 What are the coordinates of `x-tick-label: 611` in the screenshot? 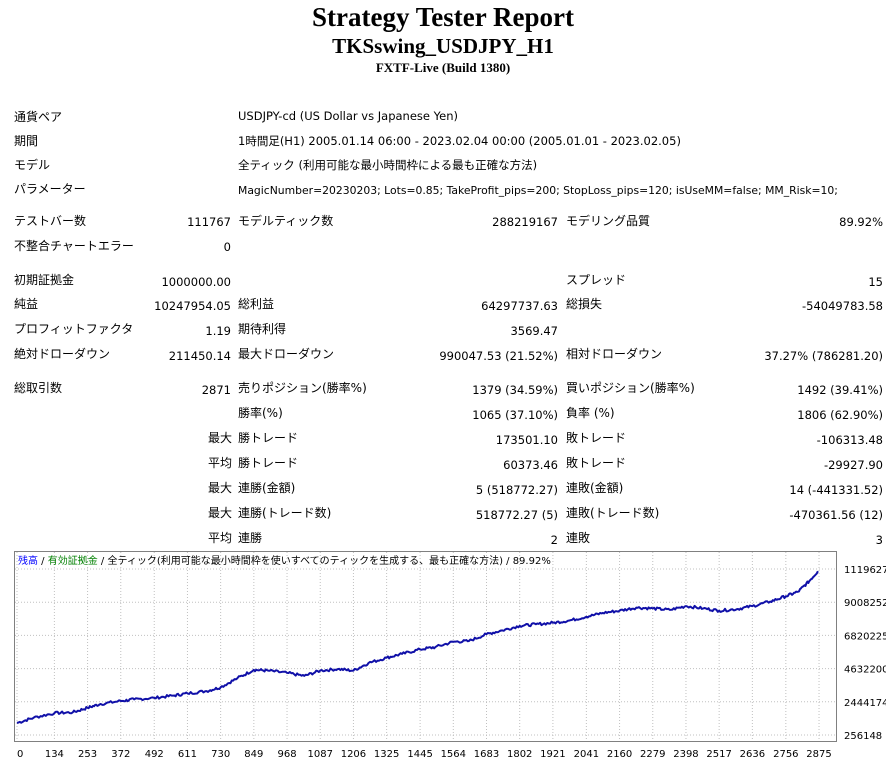 It's located at (187, 754).